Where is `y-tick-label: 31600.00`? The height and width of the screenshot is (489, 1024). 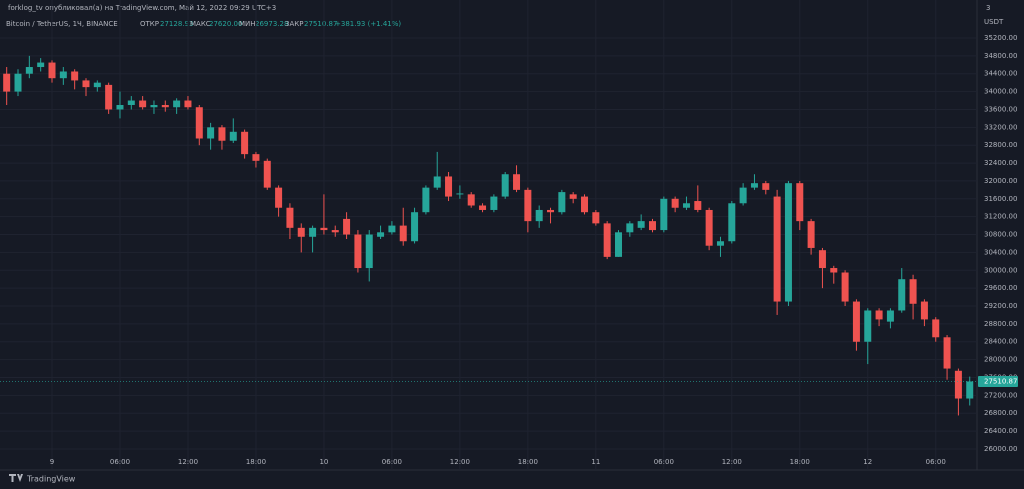 y-tick-label: 31600.00 is located at coordinates (1000, 199).